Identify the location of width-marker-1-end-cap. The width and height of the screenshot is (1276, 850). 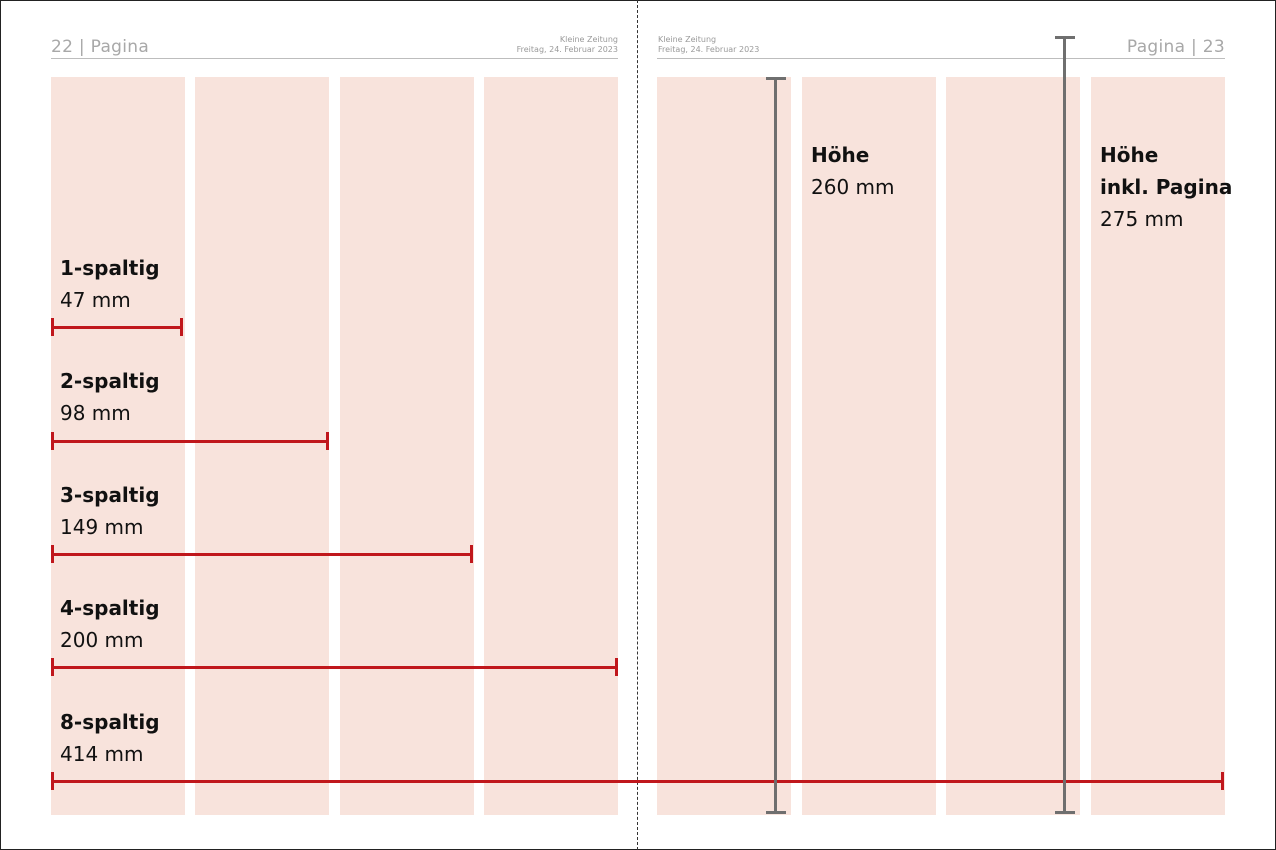
(181, 327).